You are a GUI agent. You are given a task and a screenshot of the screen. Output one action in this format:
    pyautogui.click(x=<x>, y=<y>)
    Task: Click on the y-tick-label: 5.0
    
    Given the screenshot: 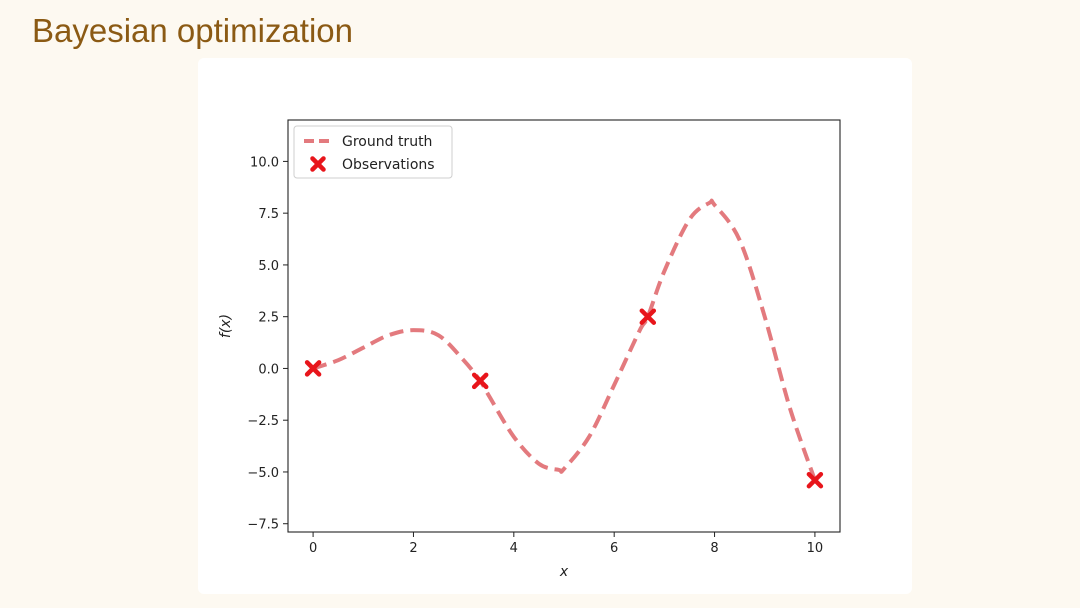 What is the action you would take?
    pyautogui.click(x=268, y=266)
    